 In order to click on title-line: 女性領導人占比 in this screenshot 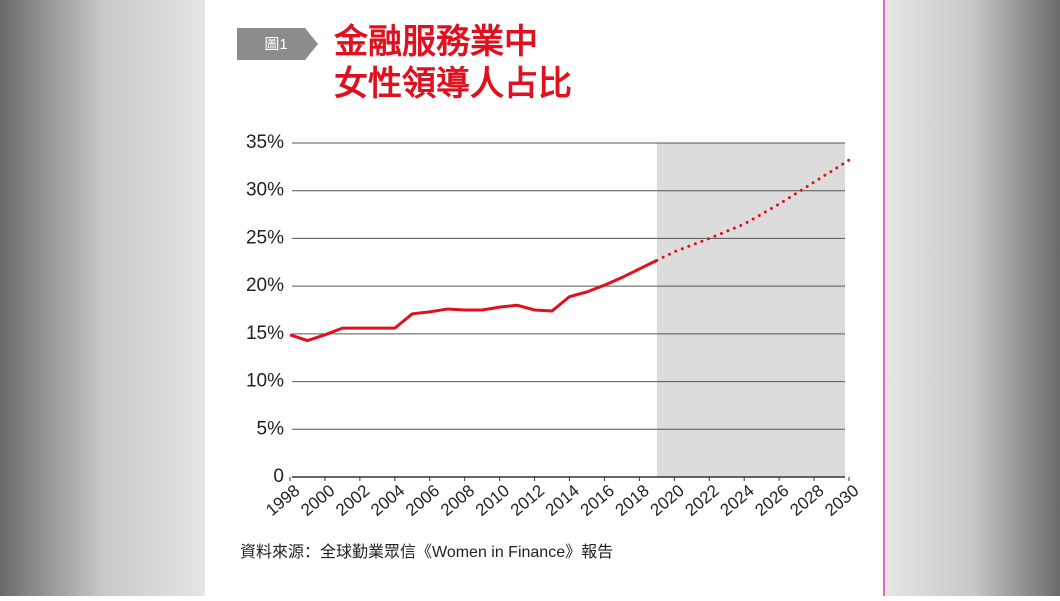, I will do `click(453, 84)`.